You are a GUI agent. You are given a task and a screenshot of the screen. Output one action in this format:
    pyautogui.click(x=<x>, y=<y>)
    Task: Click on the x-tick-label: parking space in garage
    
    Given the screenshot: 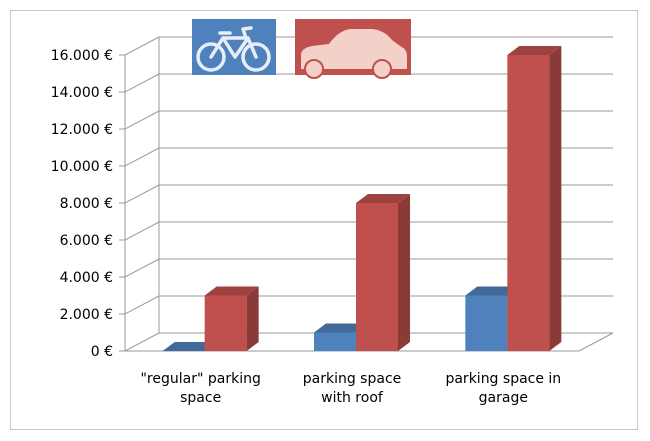 What is the action you would take?
    pyautogui.click(x=503, y=388)
    